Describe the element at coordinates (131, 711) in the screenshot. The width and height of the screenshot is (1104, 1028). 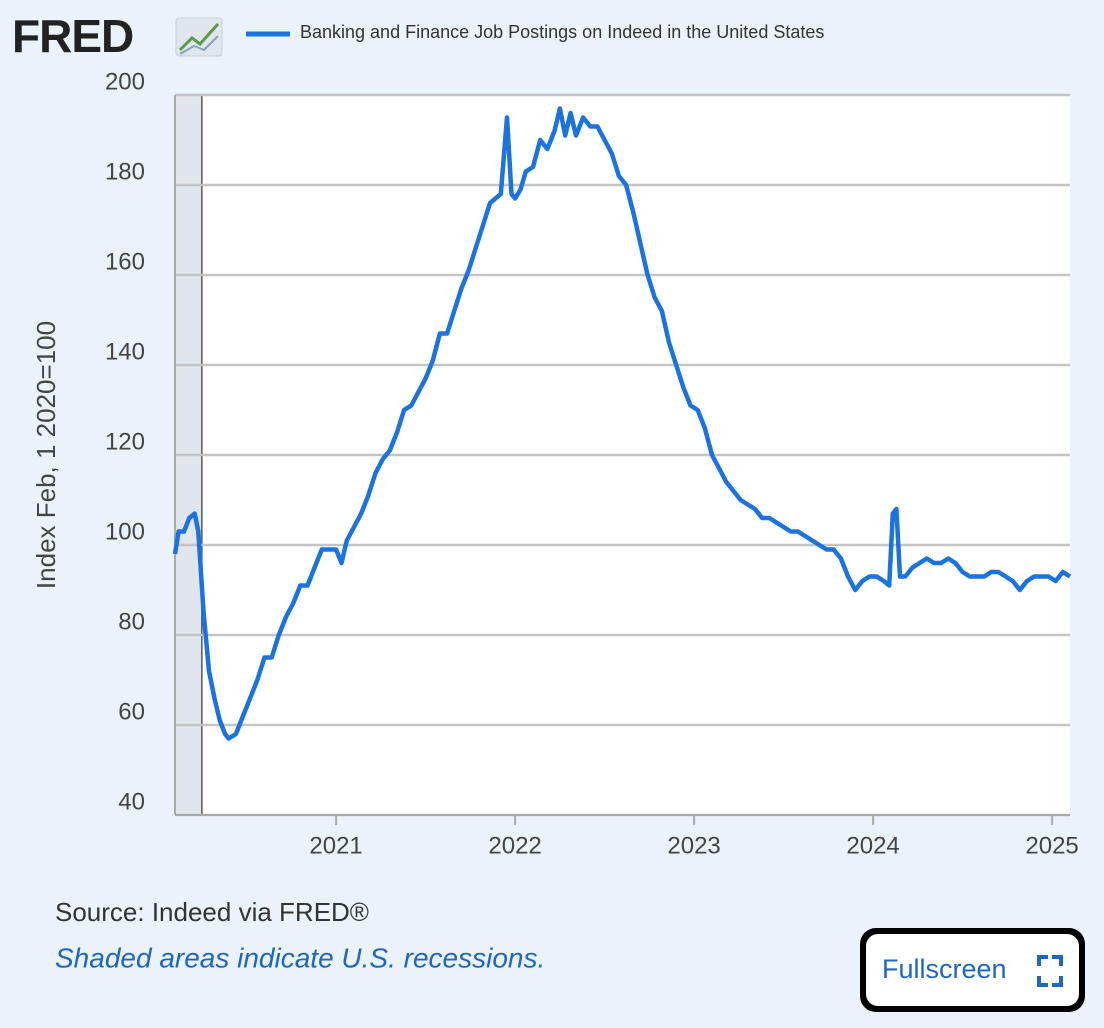
I see `y-tick-label: 60` at that location.